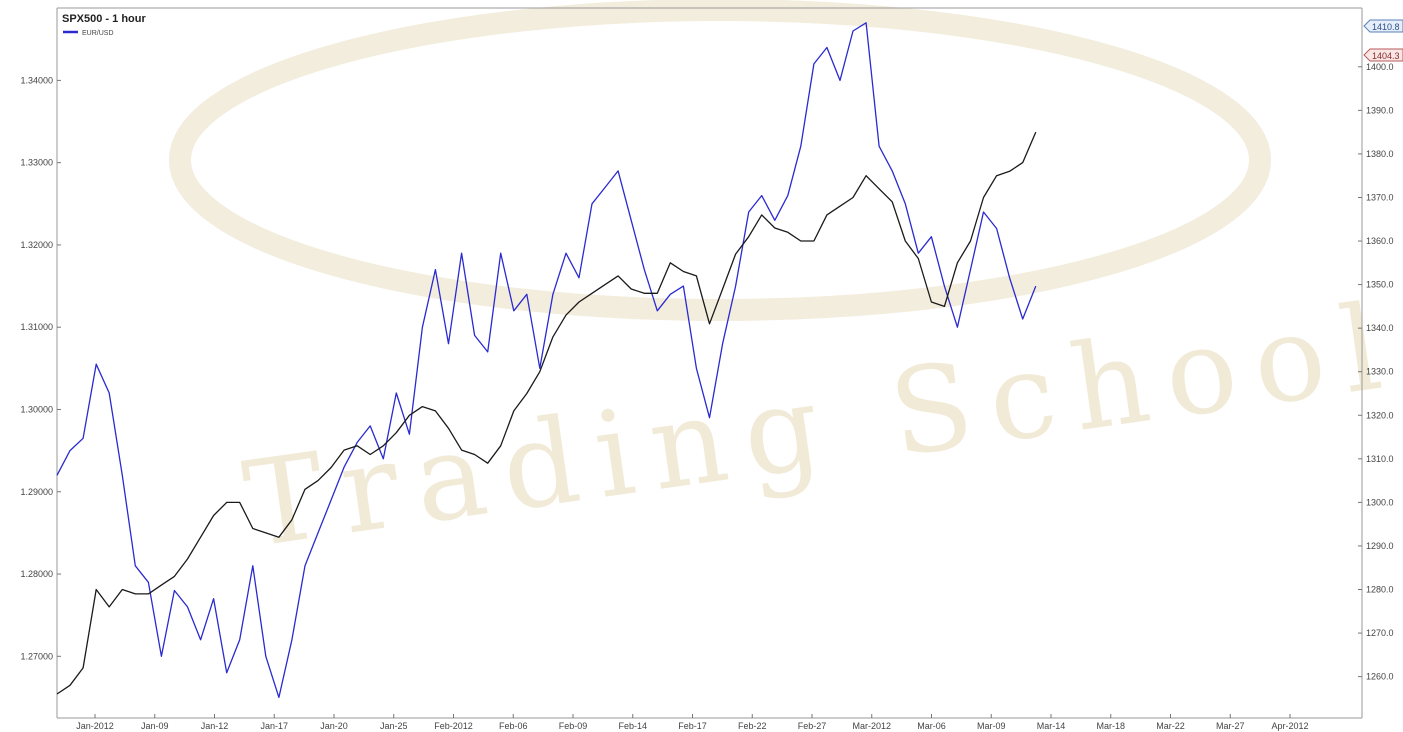  What do you see at coordinates (1380, 67) in the screenshot?
I see `right-y-tick-label: 1400.0` at bounding box center [1380, 67].